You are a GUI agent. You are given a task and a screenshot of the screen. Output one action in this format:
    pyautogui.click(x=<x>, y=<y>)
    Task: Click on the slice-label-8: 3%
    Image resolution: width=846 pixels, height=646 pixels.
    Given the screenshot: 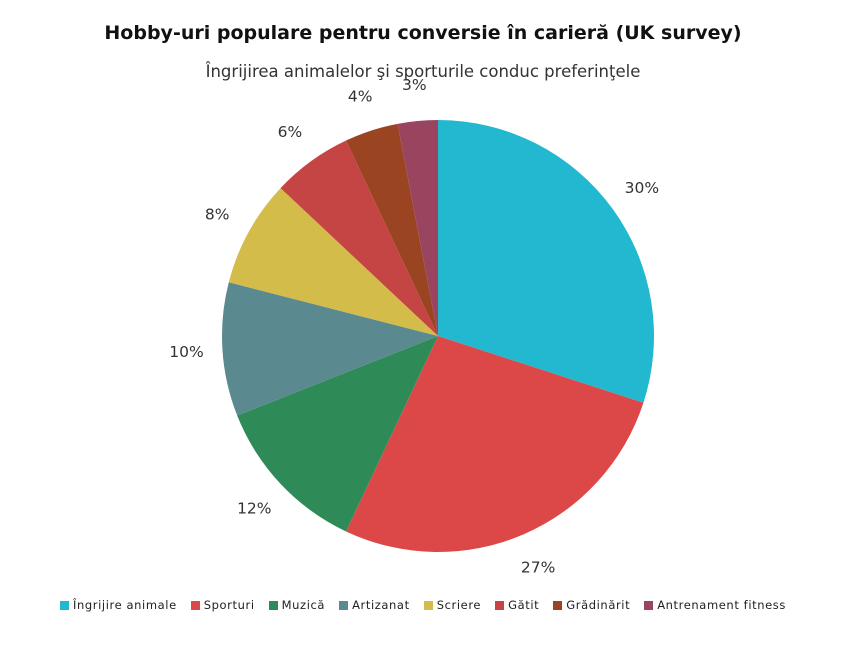 What is the action you would take?
    pyautogui.click(x=414, y=85)
    